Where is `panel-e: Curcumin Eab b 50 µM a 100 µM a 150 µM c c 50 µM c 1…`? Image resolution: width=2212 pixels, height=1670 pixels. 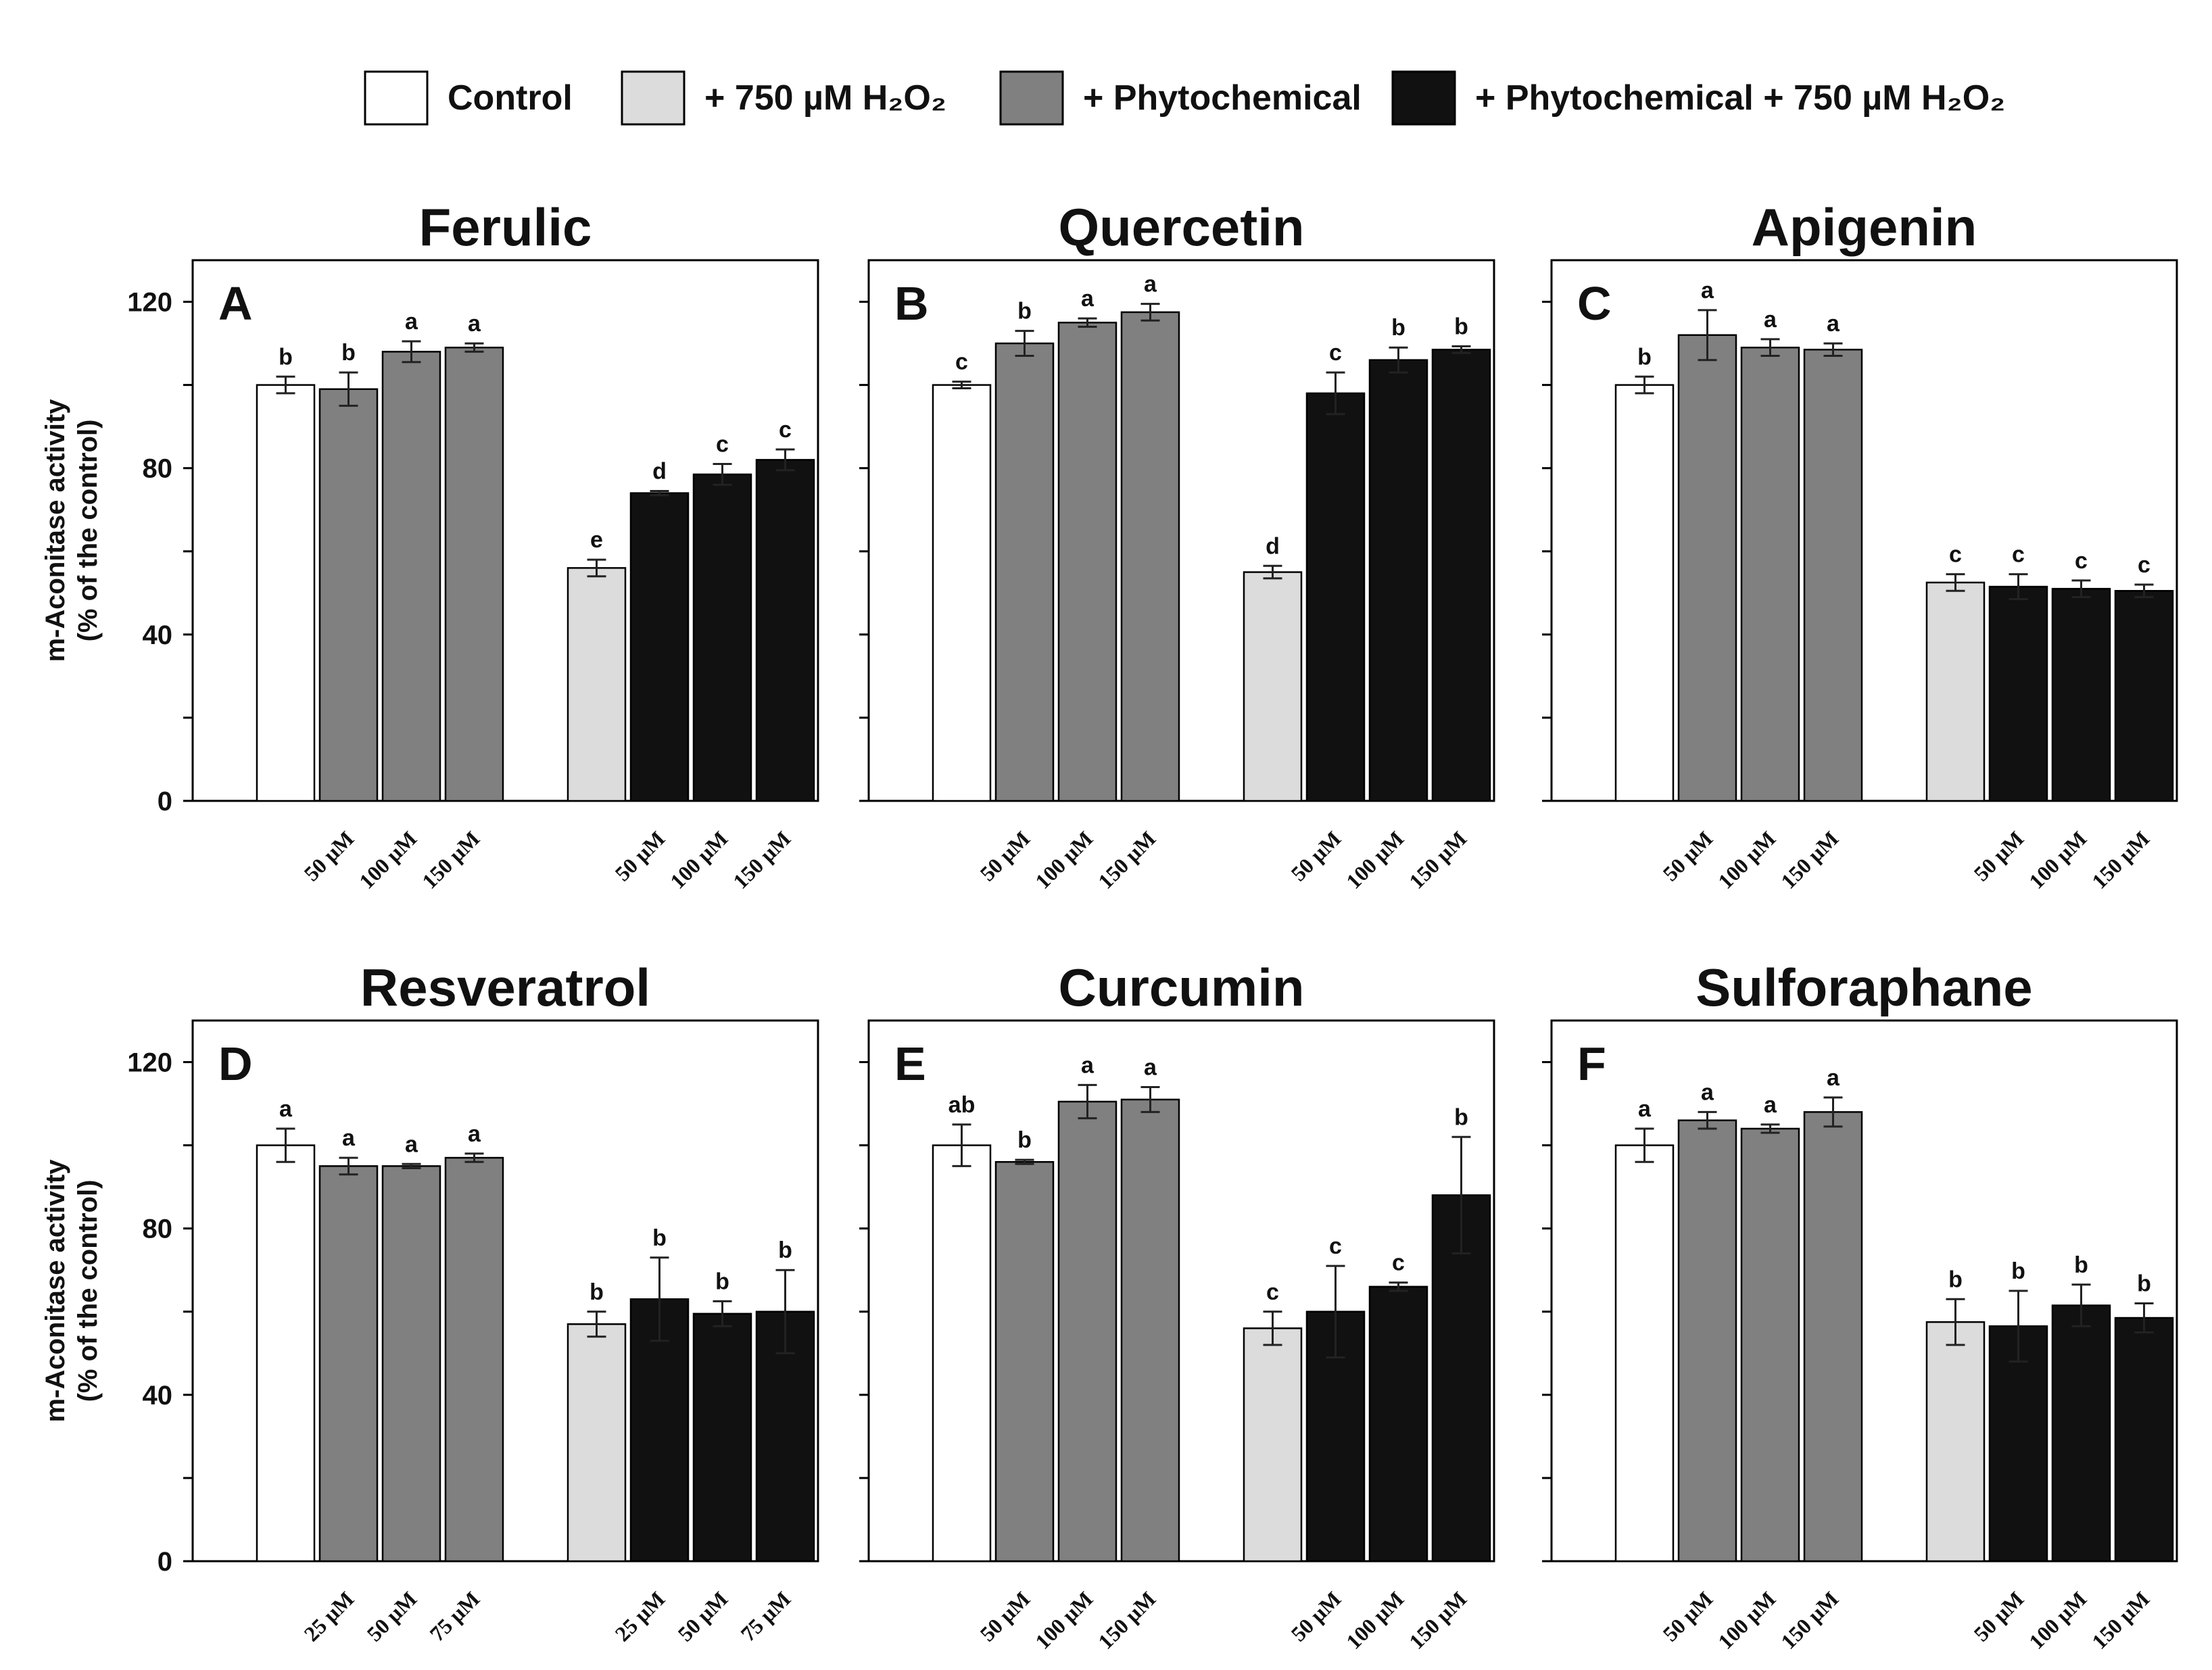
panel-e: Curcumin Eab b 50 µM a 100 µM a 150 µM c c 50 µM c 1… is located at coordinates (1177, 1306).